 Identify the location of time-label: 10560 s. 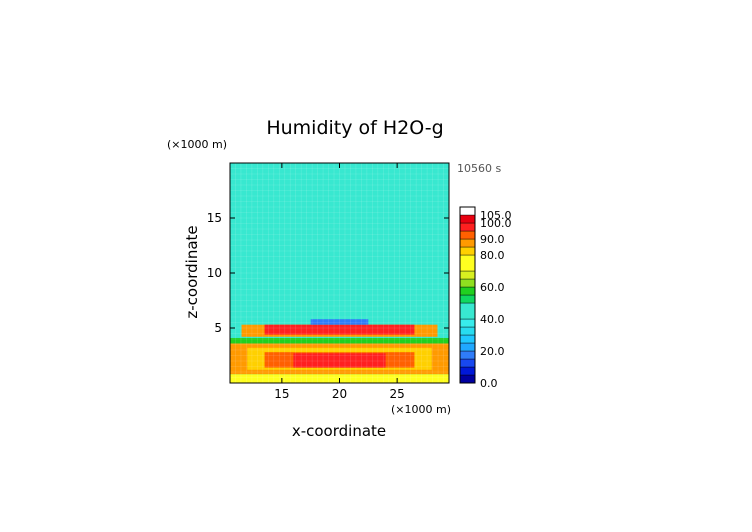
(479, 168).